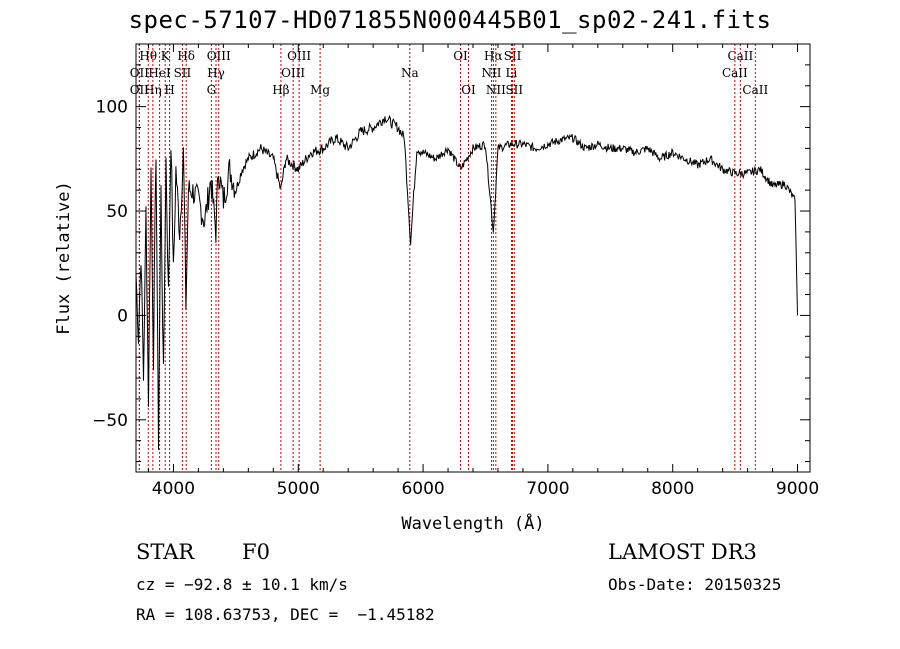 Image resolution: width=900 pixels, height=649 pixels. What do you see at coordinates (513, 56) in the screenshot?
I see `line-label-22: SII` at bounding box center [513, 56].